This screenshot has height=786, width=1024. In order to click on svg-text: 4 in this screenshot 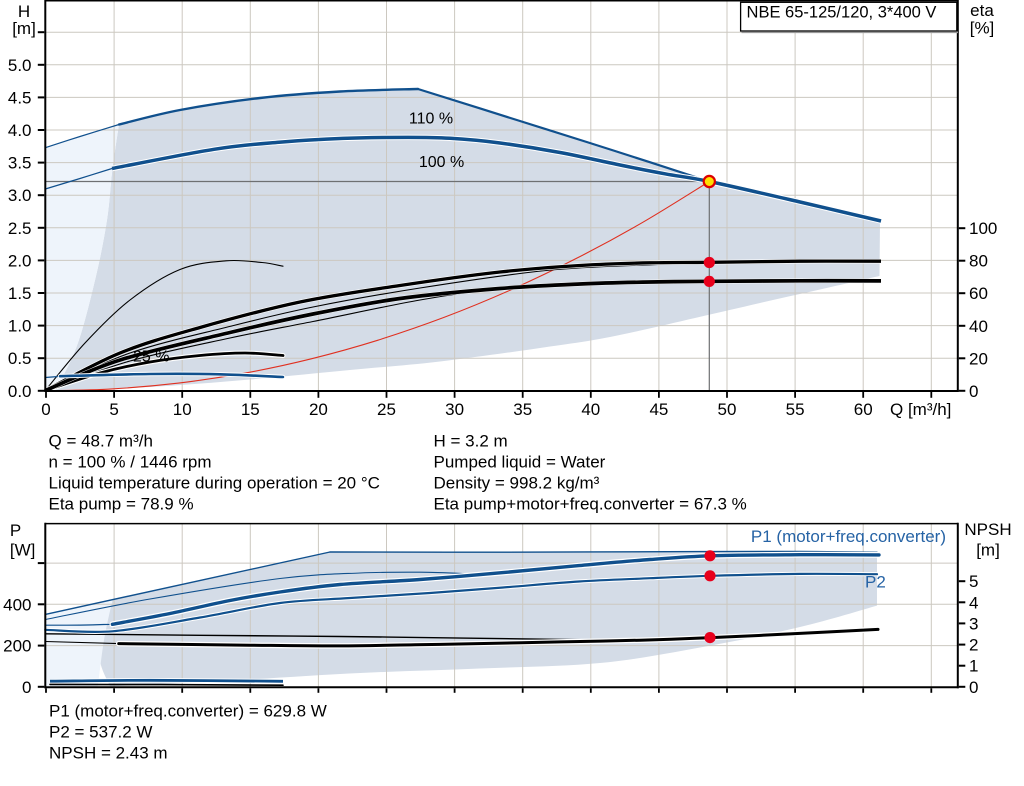, I will do `click(973, 602)`.